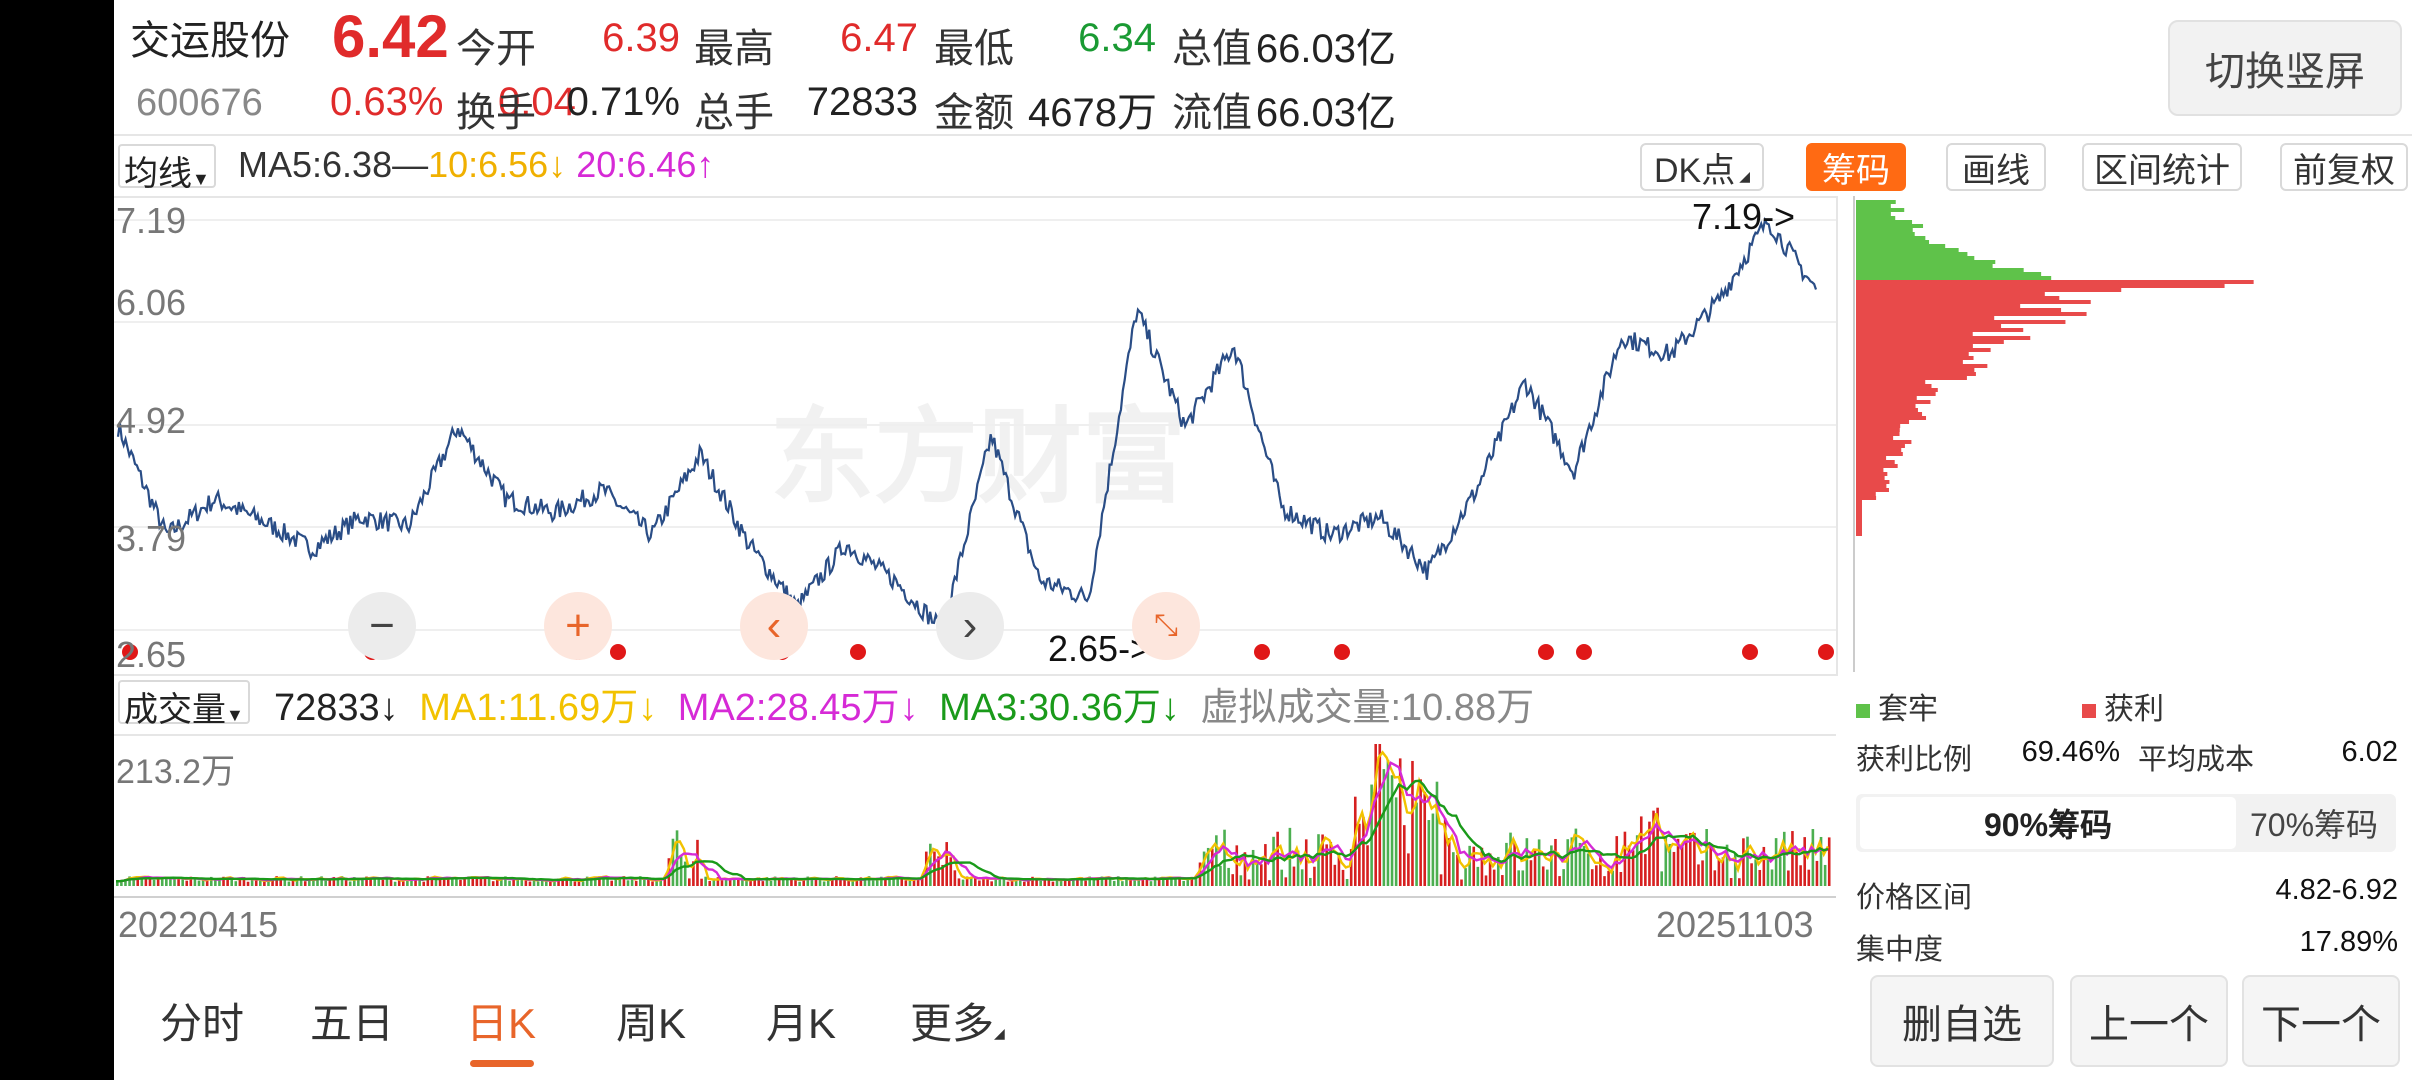 The width and height of the screenshot is (2412, 1080). What do you see at coordinates (2348, 942) in the screenshot?
I see `concentration-value: 17.89%` at bounding box center [2348, 942].